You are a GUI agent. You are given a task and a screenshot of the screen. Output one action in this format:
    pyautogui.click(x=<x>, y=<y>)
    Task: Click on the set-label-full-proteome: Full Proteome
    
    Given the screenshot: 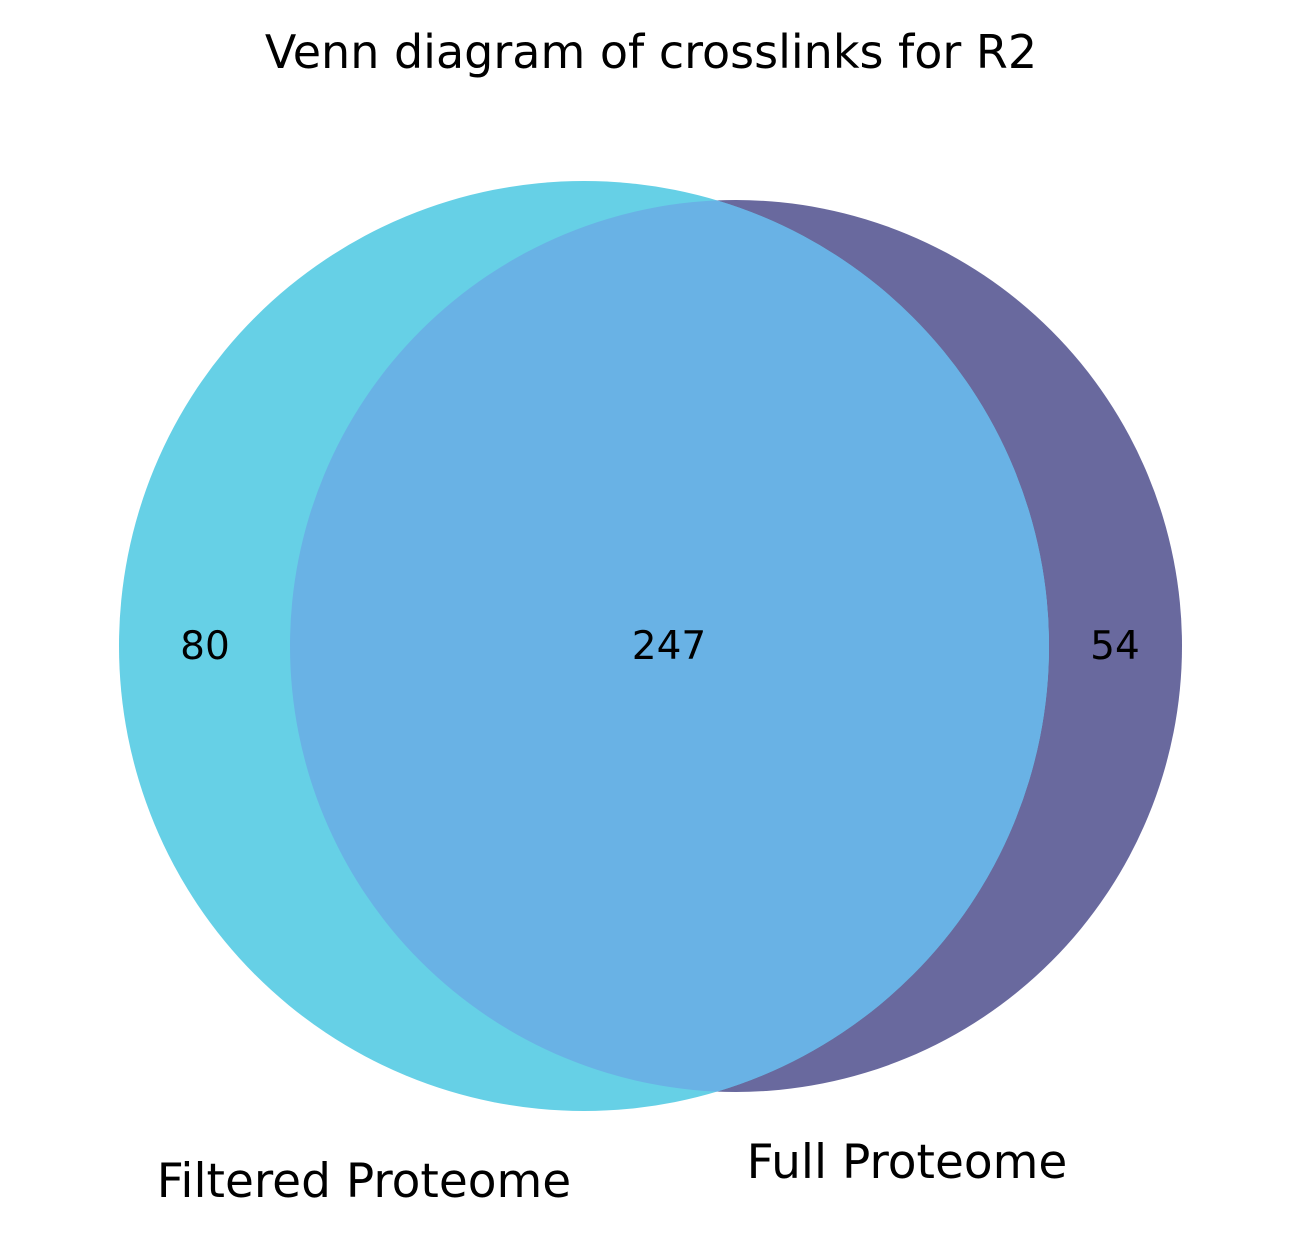 What is the action you would take?
    pyautogui.click(x=907, y=1162)
    